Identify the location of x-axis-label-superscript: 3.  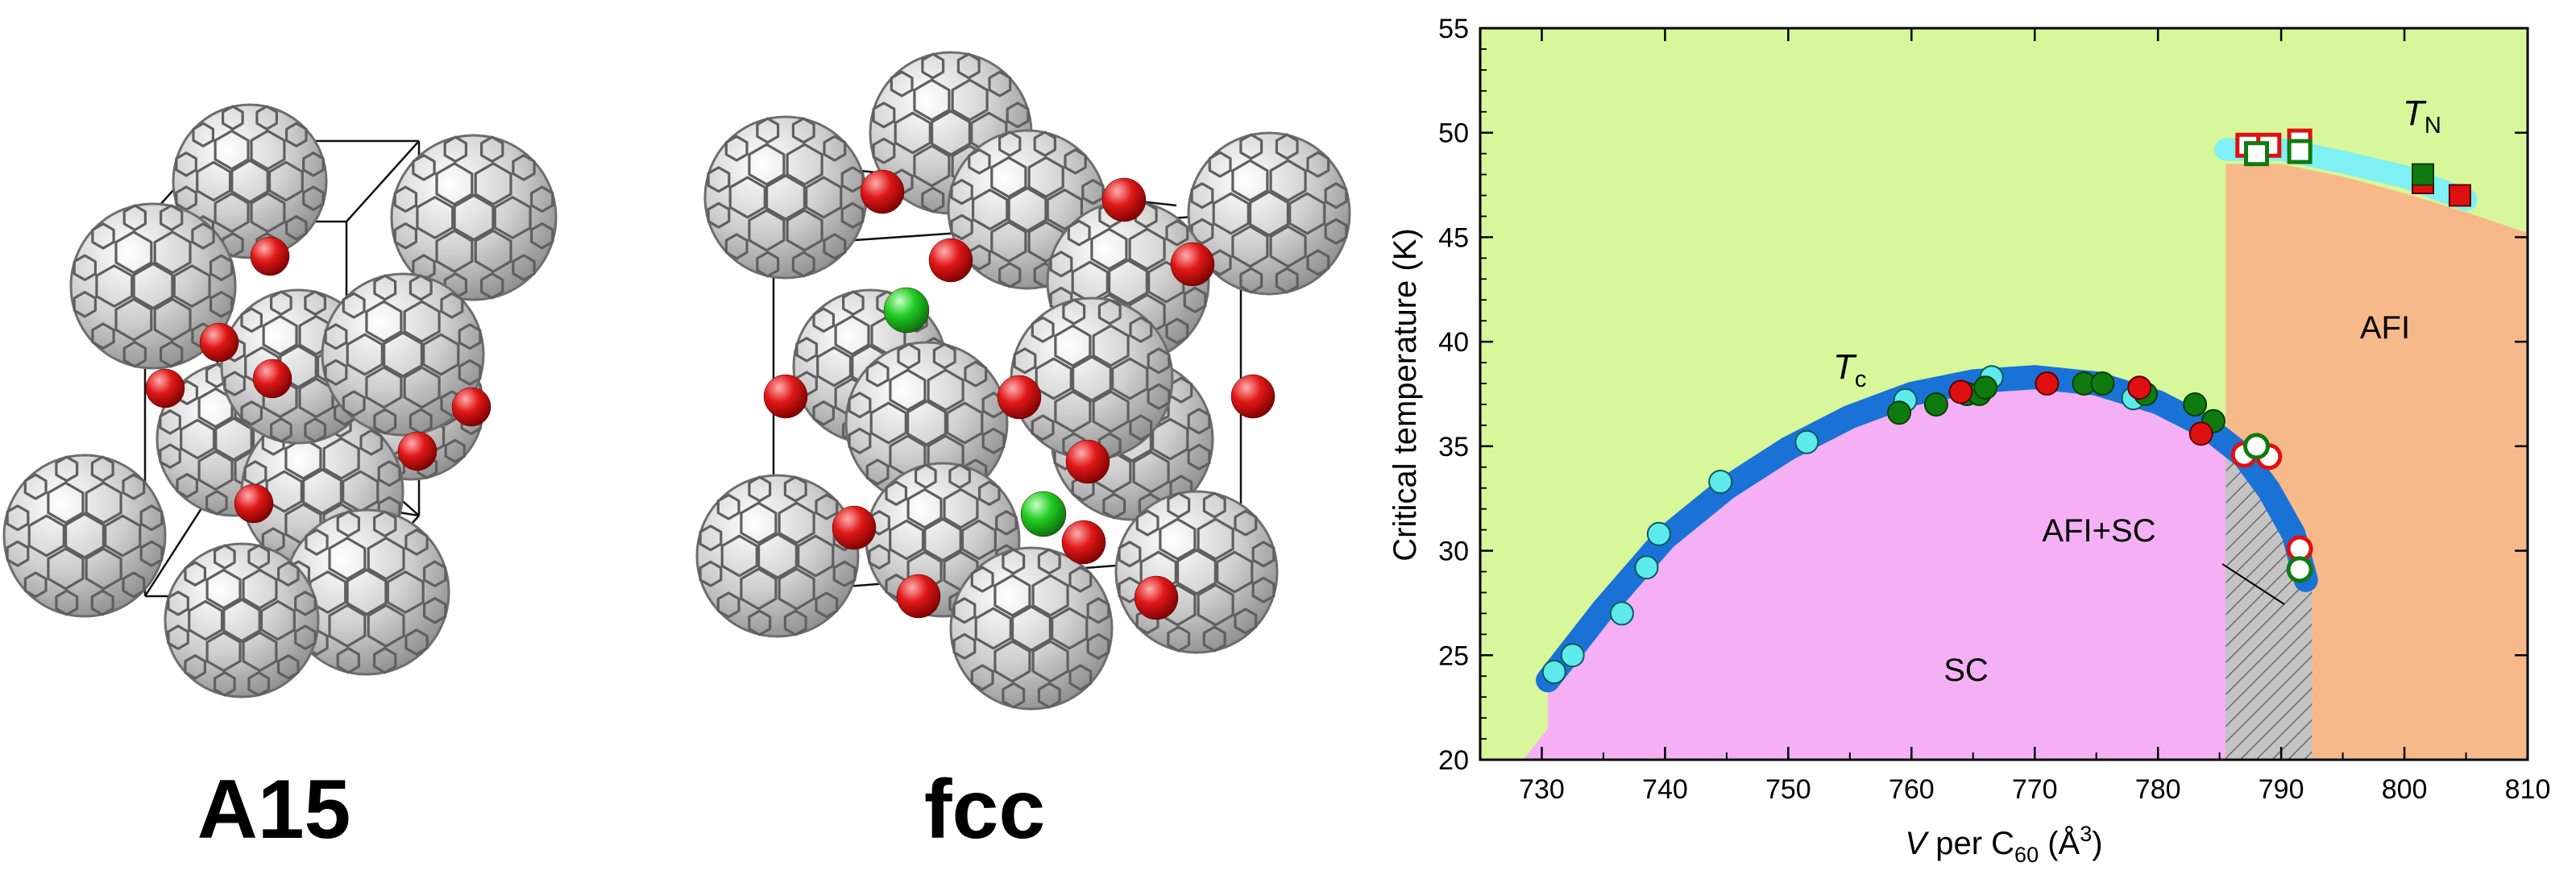
(2086, 834).